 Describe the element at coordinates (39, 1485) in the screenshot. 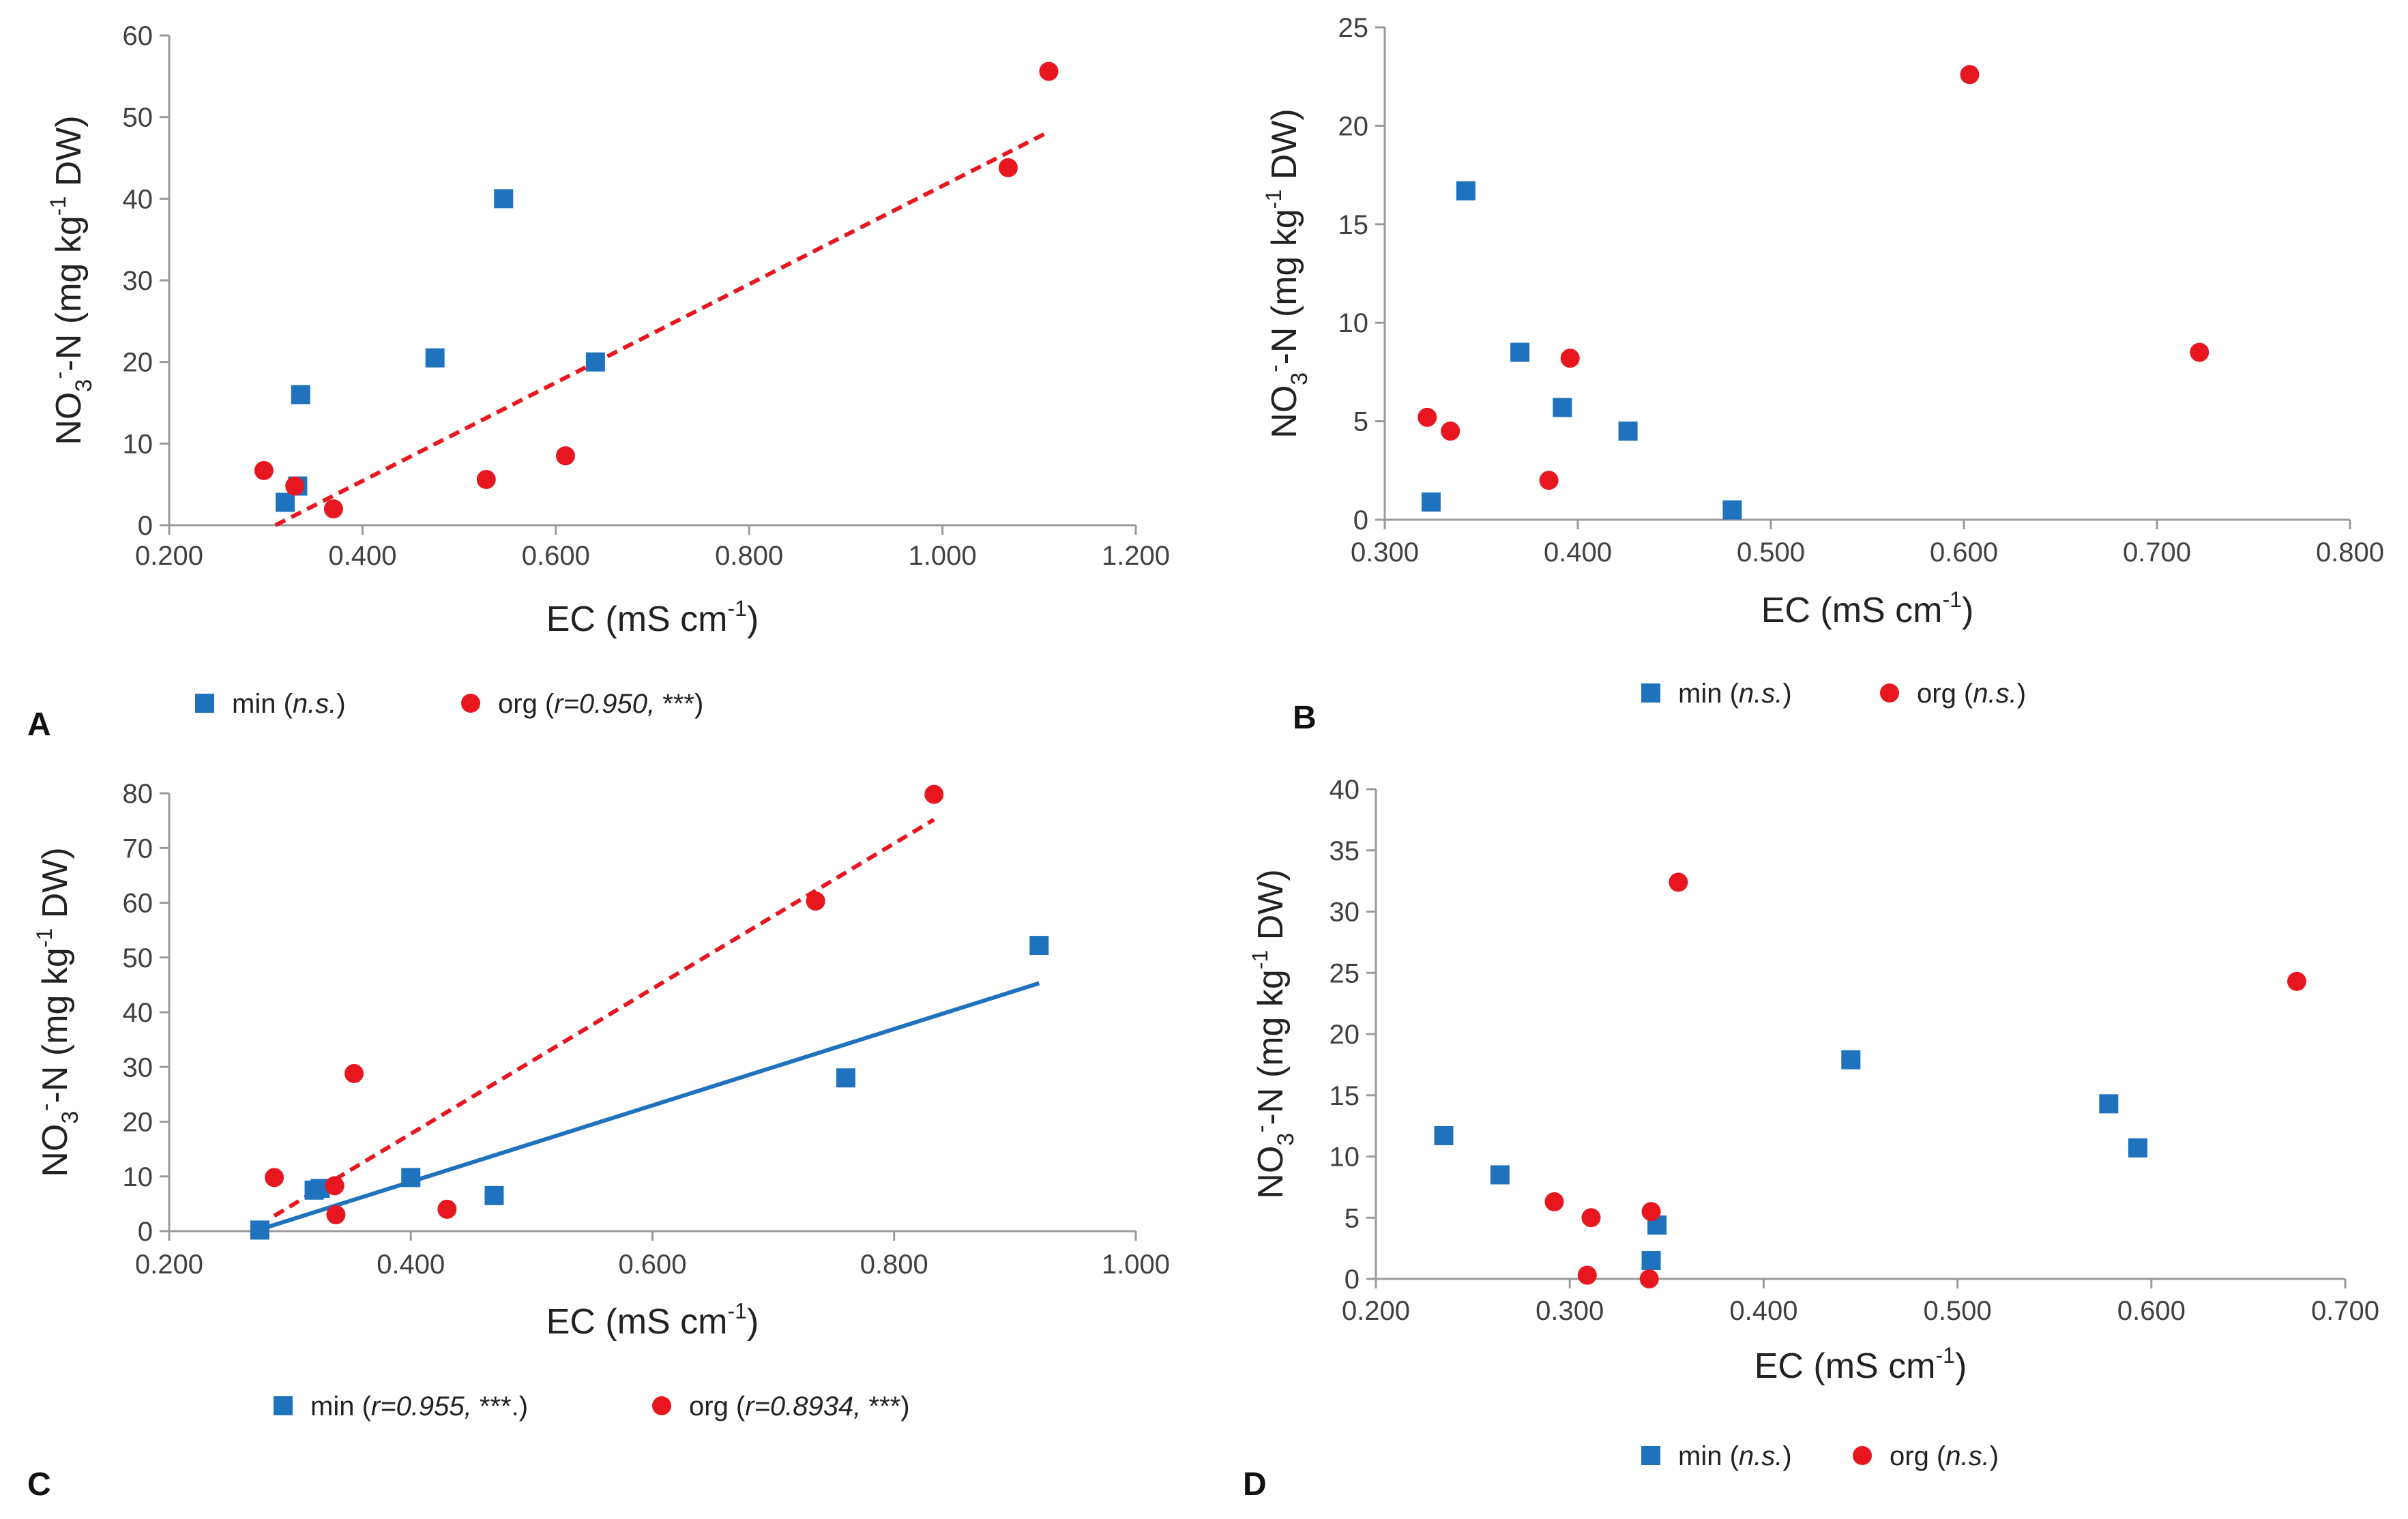

I see `panel-letter: C` at that location.